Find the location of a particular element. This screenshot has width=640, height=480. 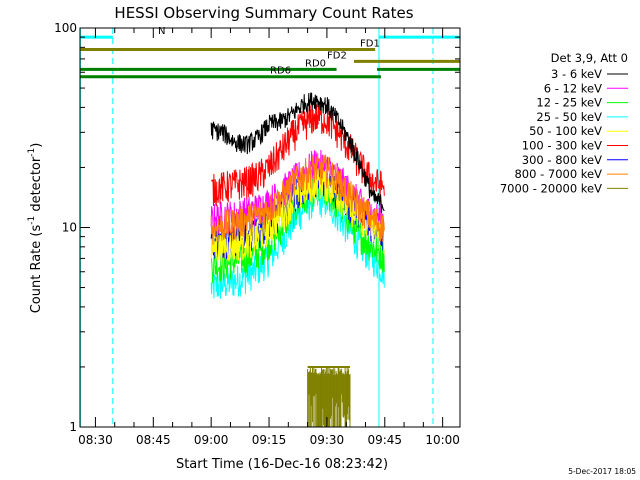

legend-entry-label: 50 - 100 keV is located at coordinates (565, 131).